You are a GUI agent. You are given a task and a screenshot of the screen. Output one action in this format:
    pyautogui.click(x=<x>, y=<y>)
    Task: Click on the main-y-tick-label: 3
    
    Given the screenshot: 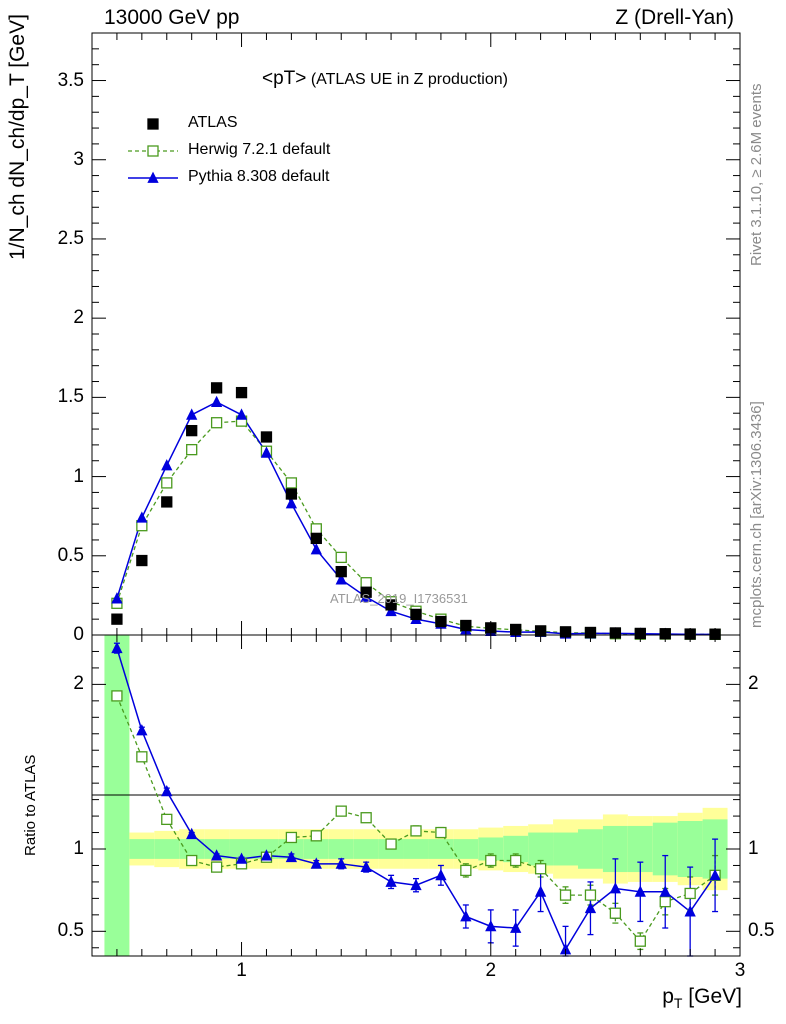 What is the action you would take?
    pyautogui.click(x=78, y=159)
    